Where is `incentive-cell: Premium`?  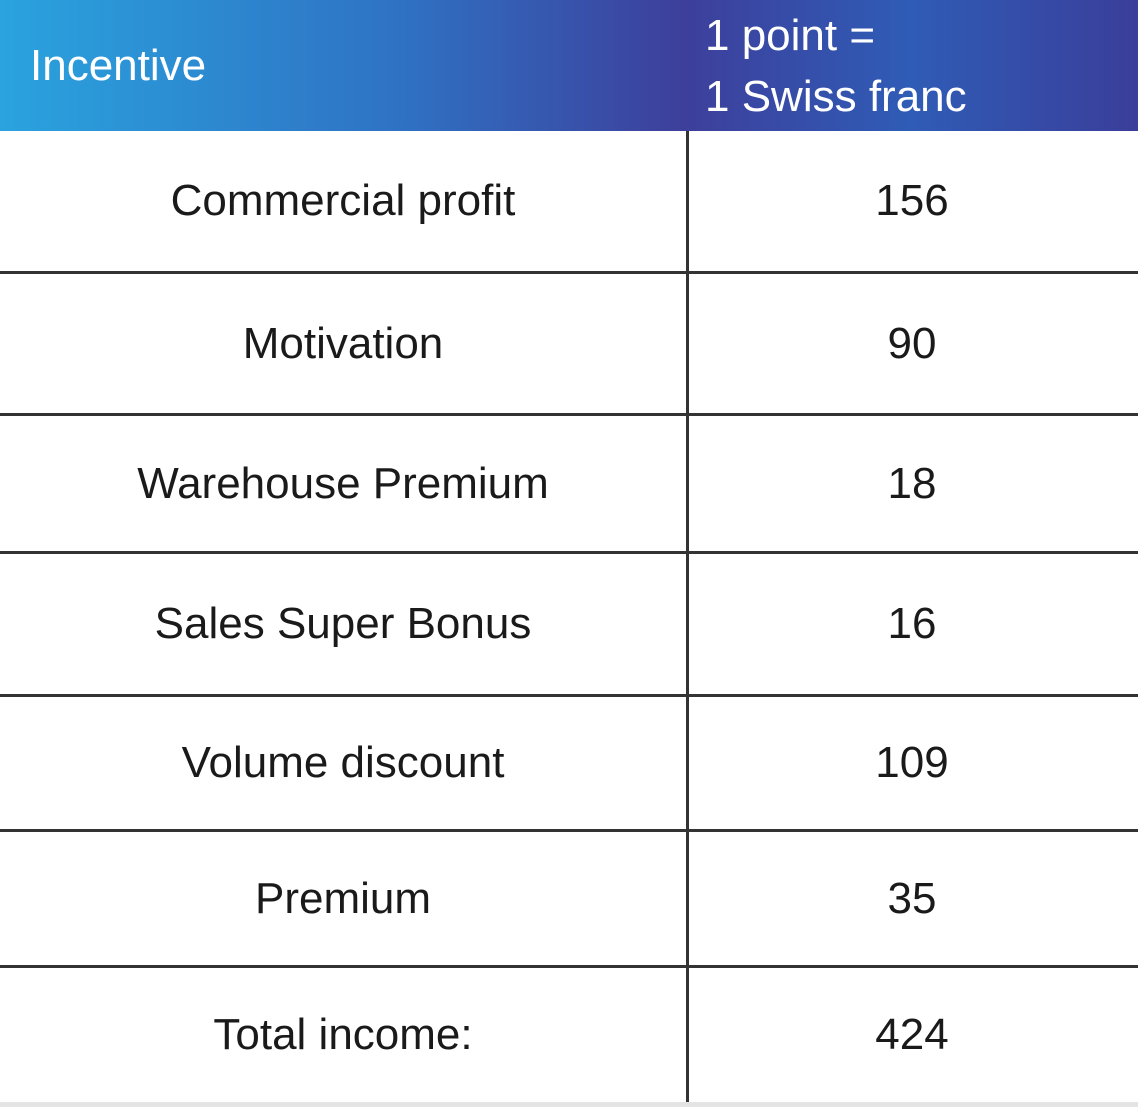 incentive-cell: Premium is located at coordinates (343, 898).